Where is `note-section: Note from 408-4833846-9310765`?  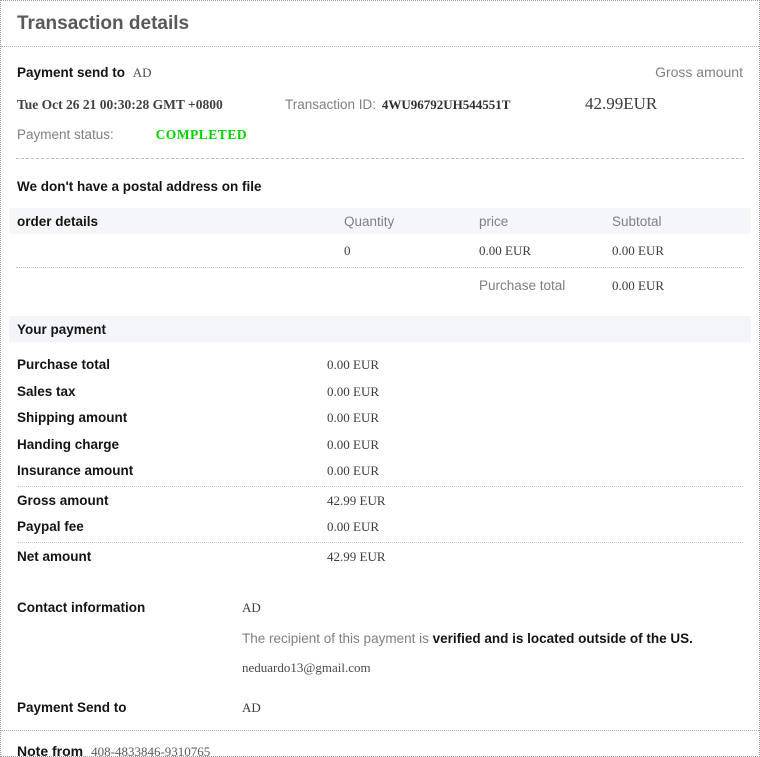
note-section: Note from 408-4833846-9310765 is located at coordinates (380, 744).